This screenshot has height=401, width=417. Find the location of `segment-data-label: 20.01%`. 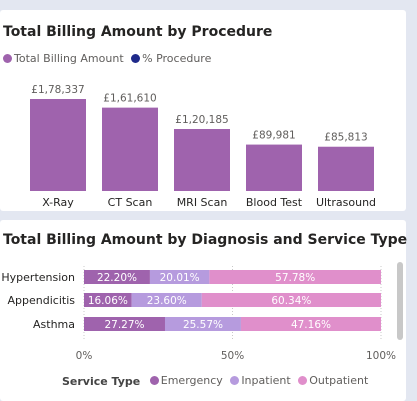

segment-data-label: 20.01% is located at coordinates (180, 278).